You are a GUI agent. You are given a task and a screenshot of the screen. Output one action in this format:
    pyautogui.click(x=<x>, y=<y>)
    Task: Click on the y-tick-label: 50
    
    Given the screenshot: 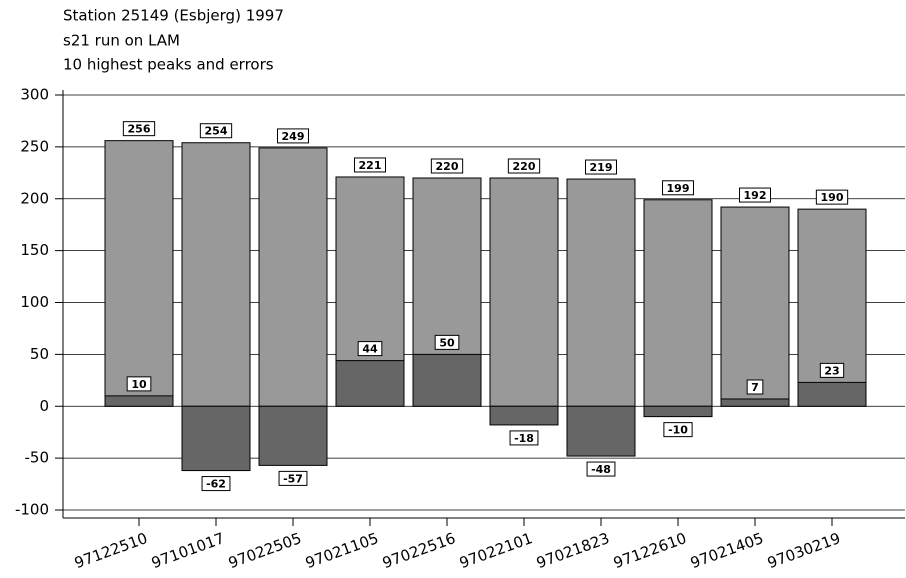 What is the action you would take?
    pyautogui.click(x=39, y=354)
    